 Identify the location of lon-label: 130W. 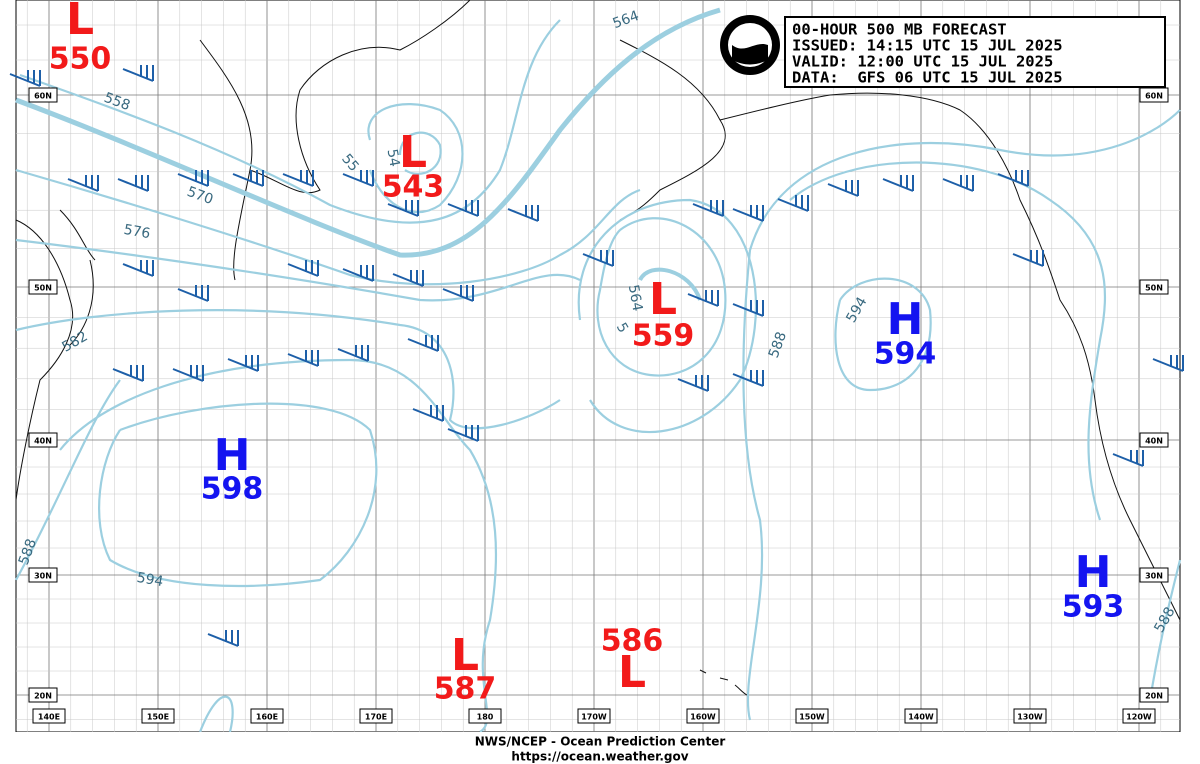
(1030, 717).